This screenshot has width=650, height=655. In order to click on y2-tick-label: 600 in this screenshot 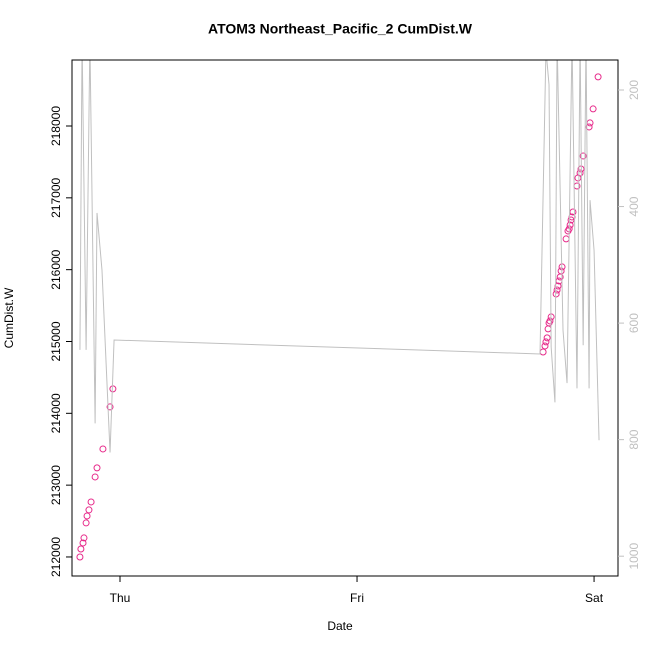, I will do `click(634, 323)`.